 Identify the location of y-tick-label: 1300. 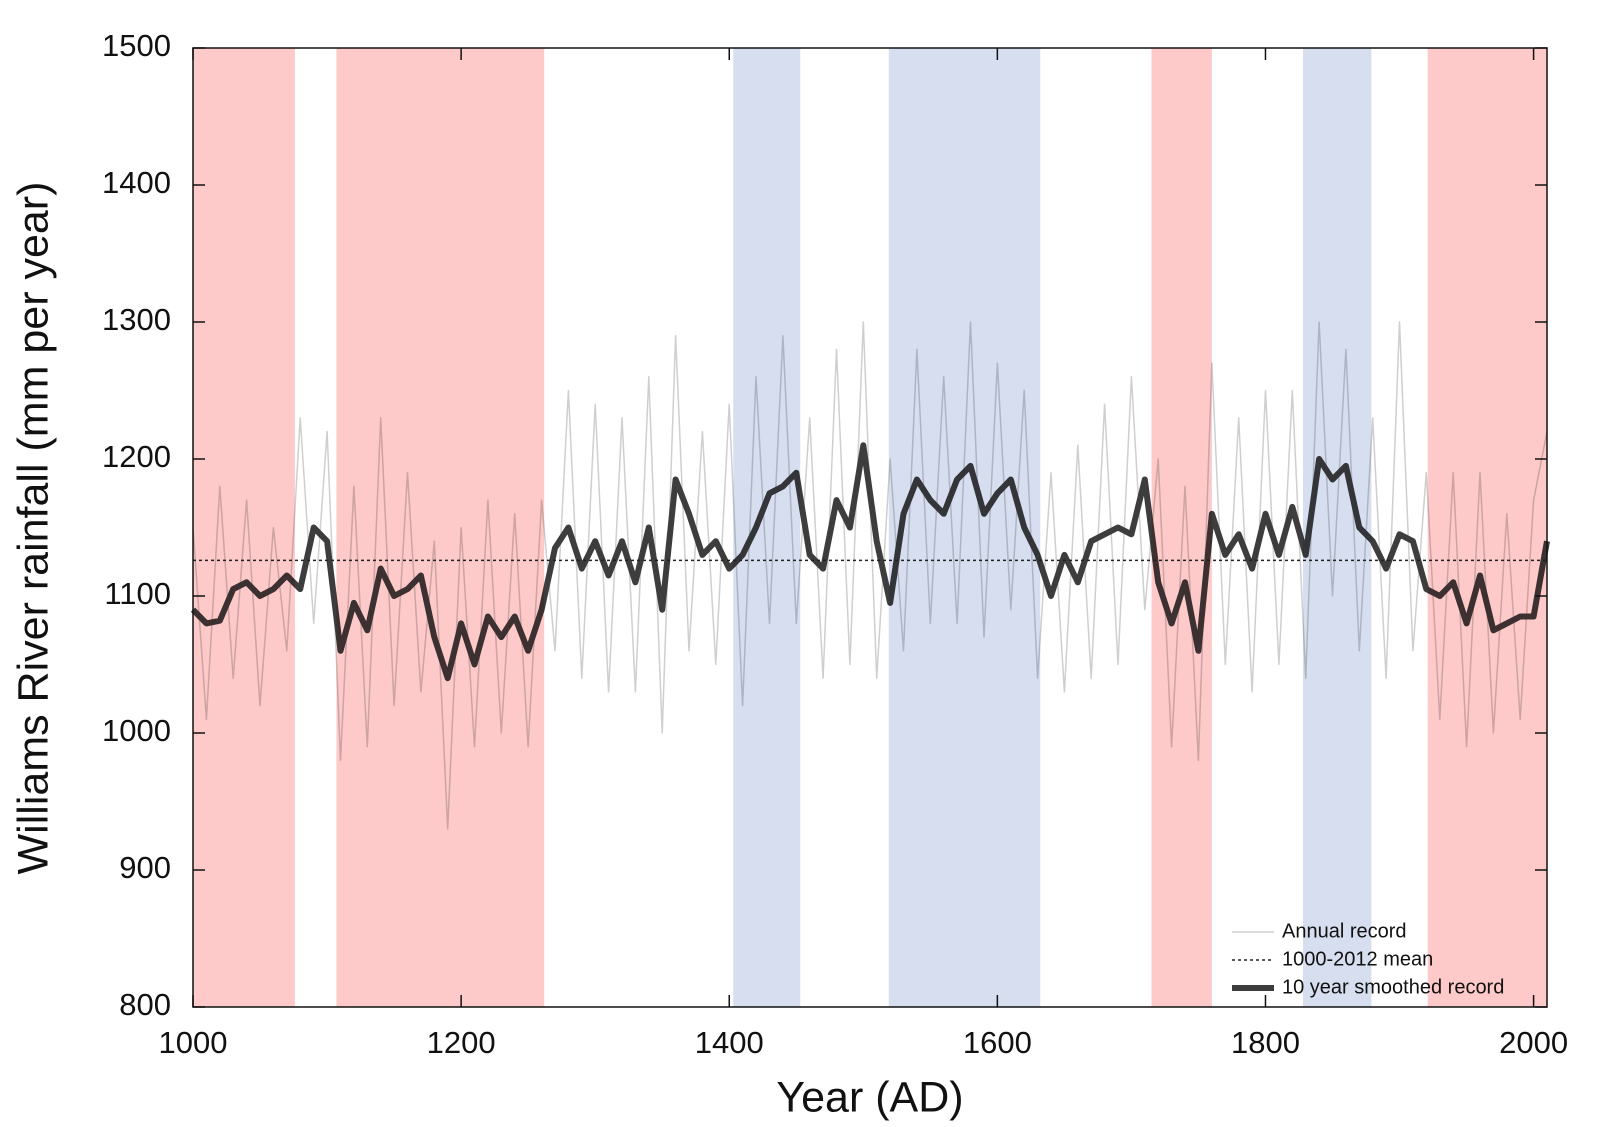
(136, 319).